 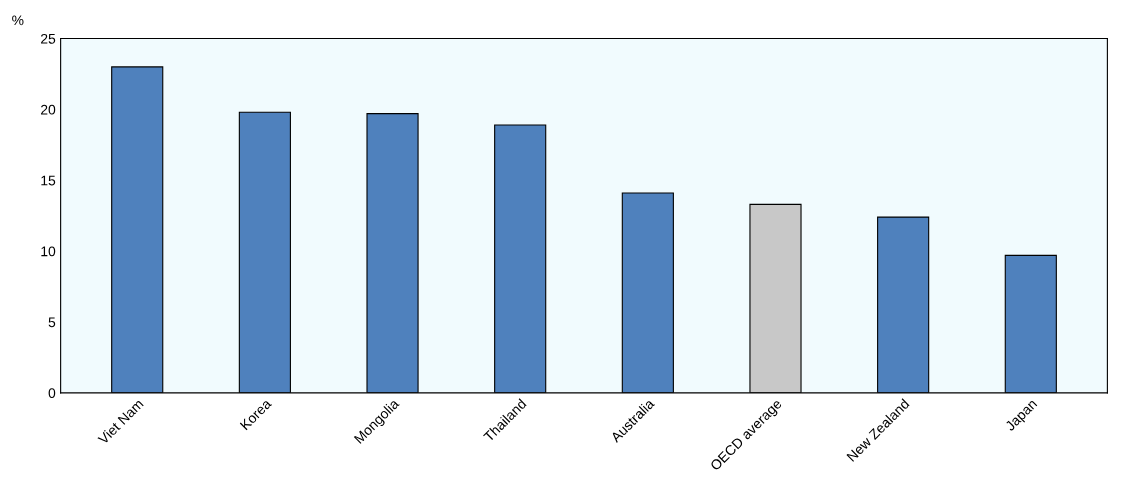 I want to click on y-tick-label: 0, so click(x=52, y=393).